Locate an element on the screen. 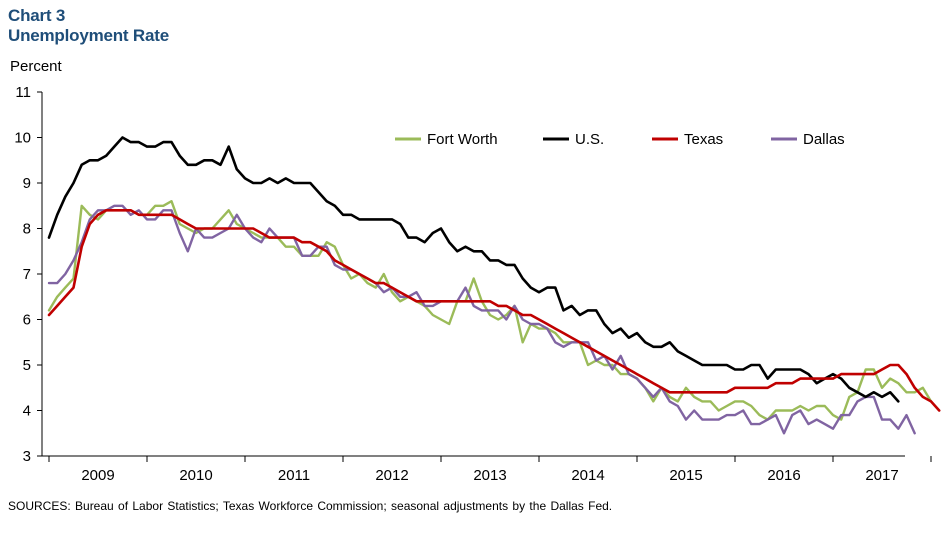 The width and height of the screenshot is (949, 541). y-tick-label: 4 is located at coordinates (27, 411).